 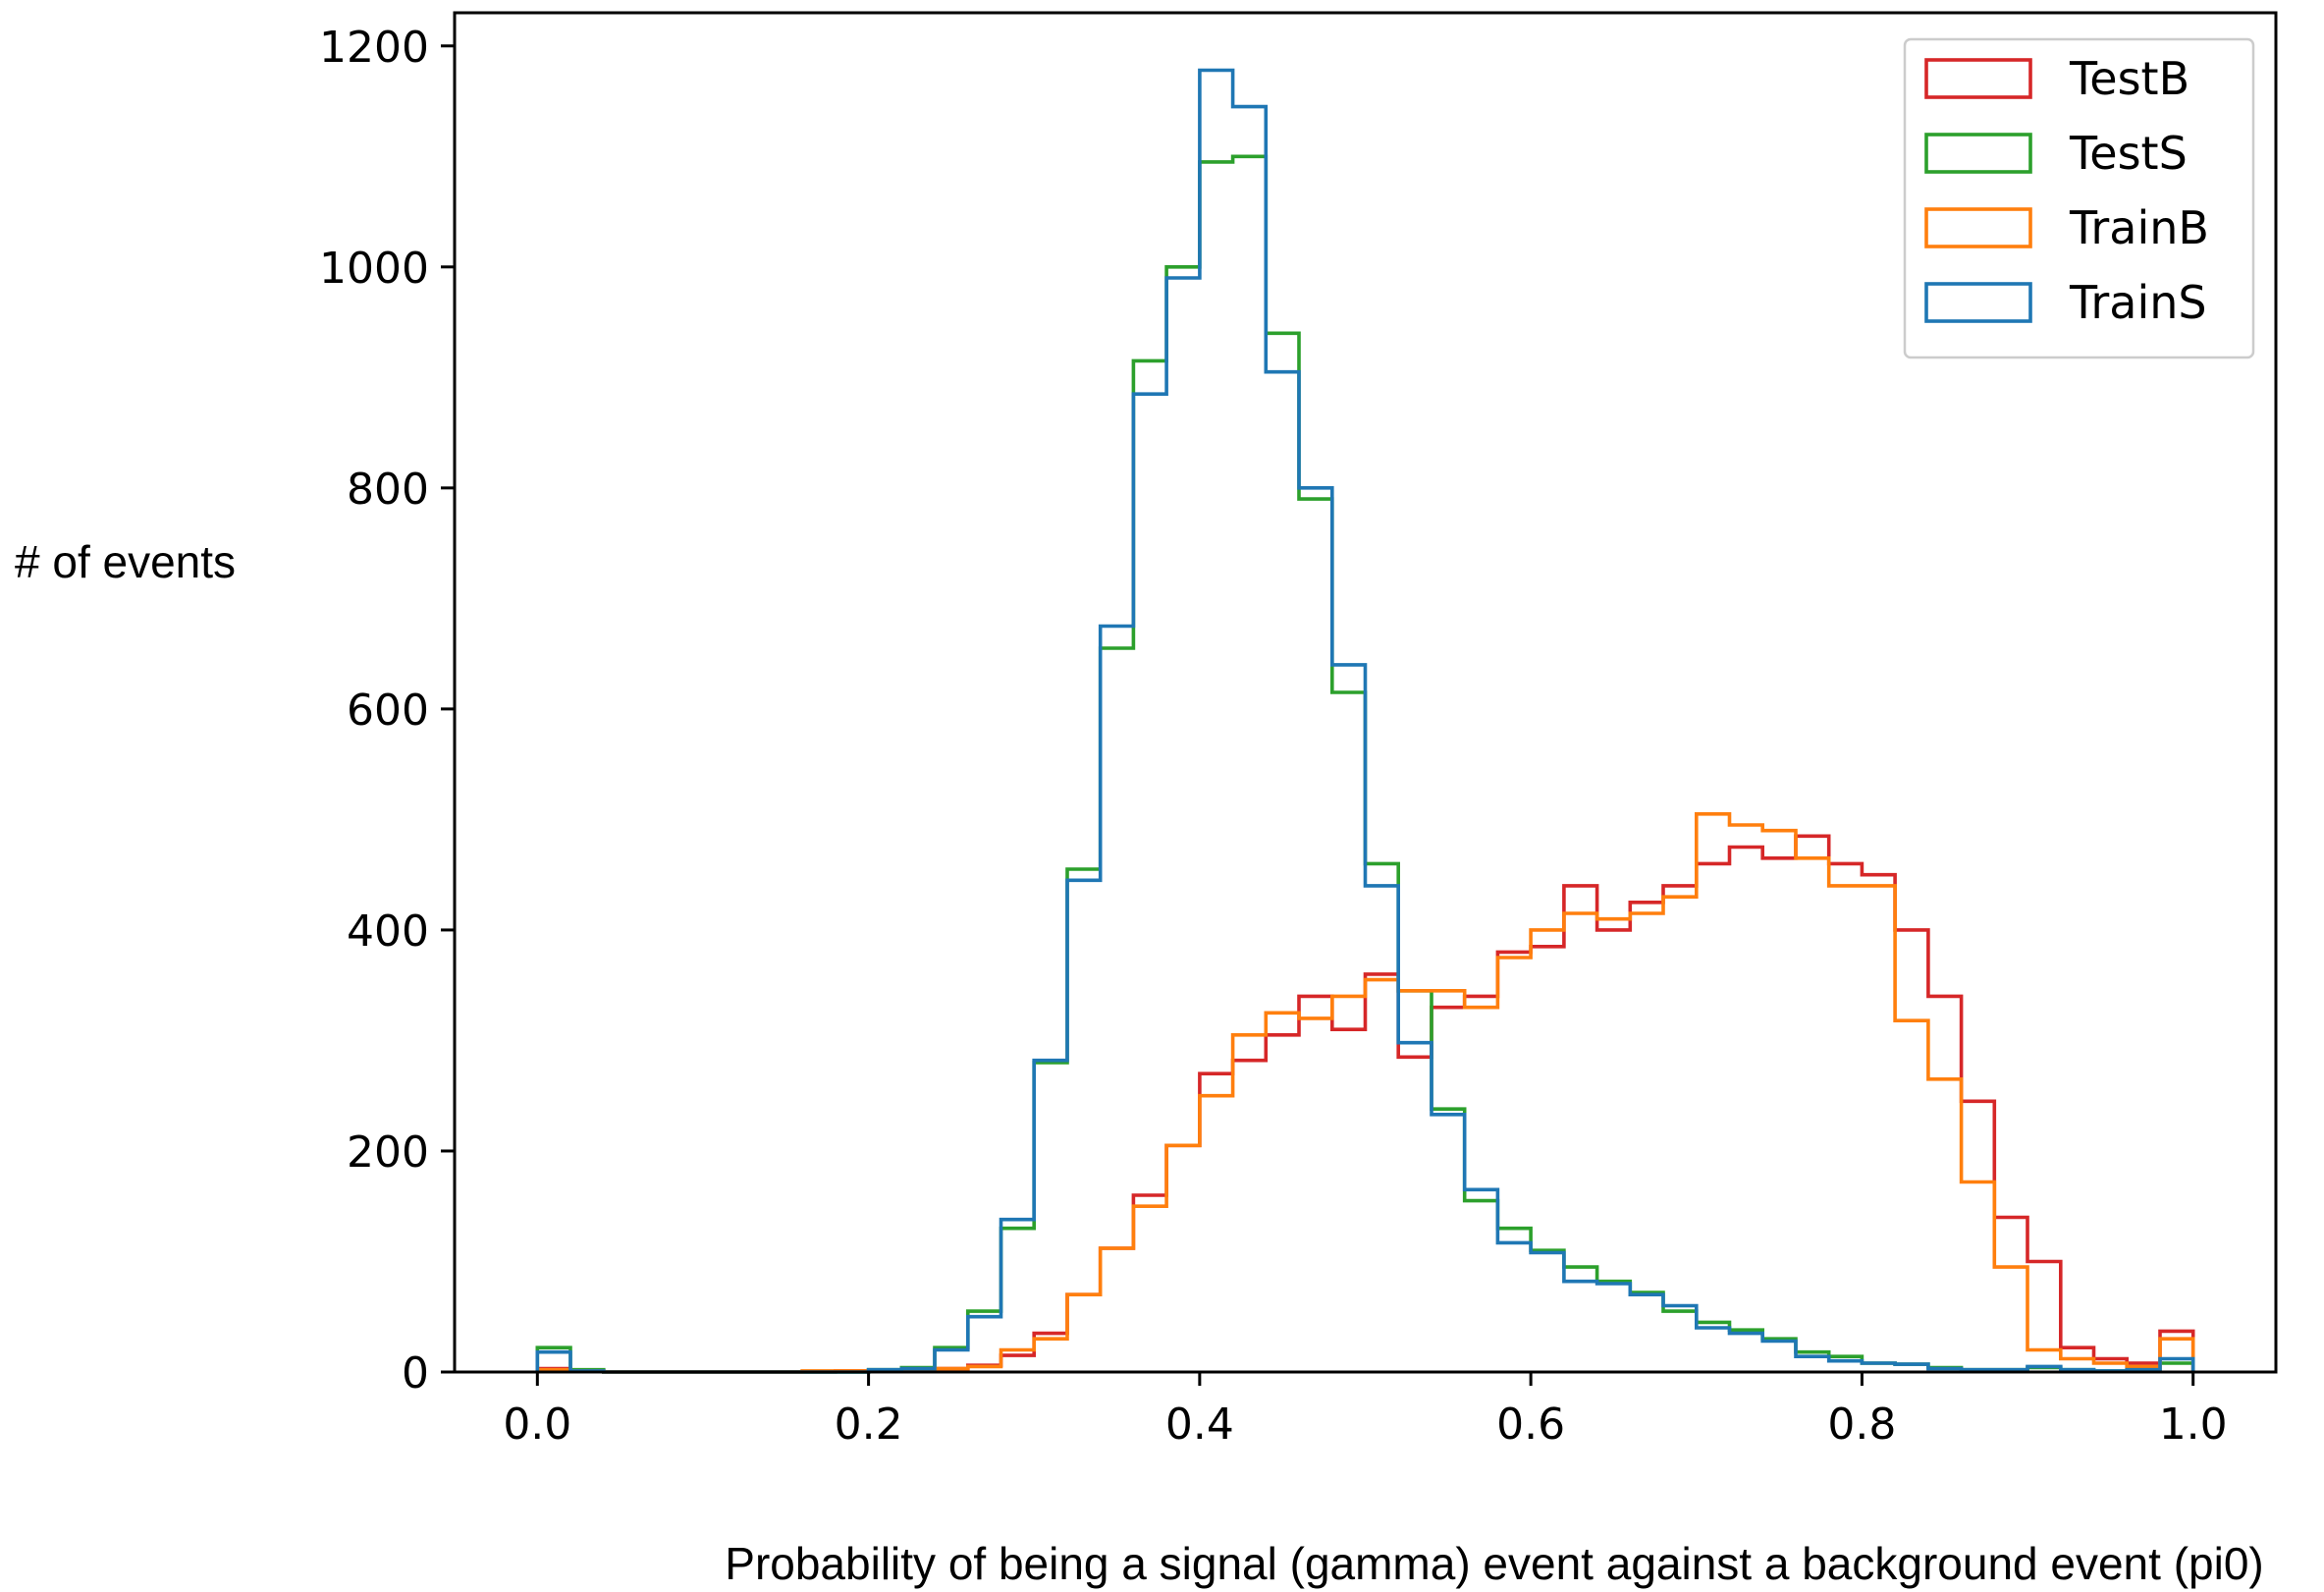 I want to click on y-tick-label: 0, so click(x=415, y=1373).